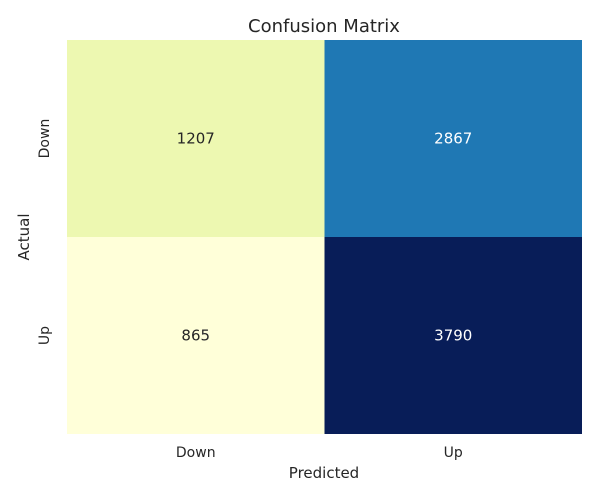 The width and height of the screenshot is (600, 500). What do you see at coordinates (45, 335) in the screenshot?
I see `y-tick-label-up: Up` at bounding box center [45, 335].